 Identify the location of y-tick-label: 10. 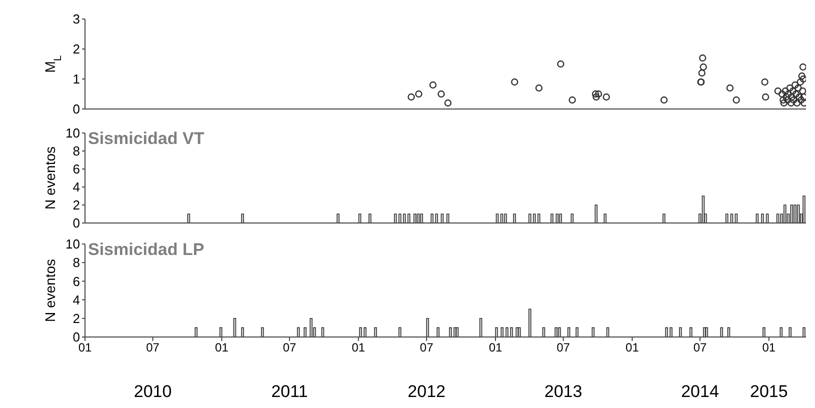
(73, 244).